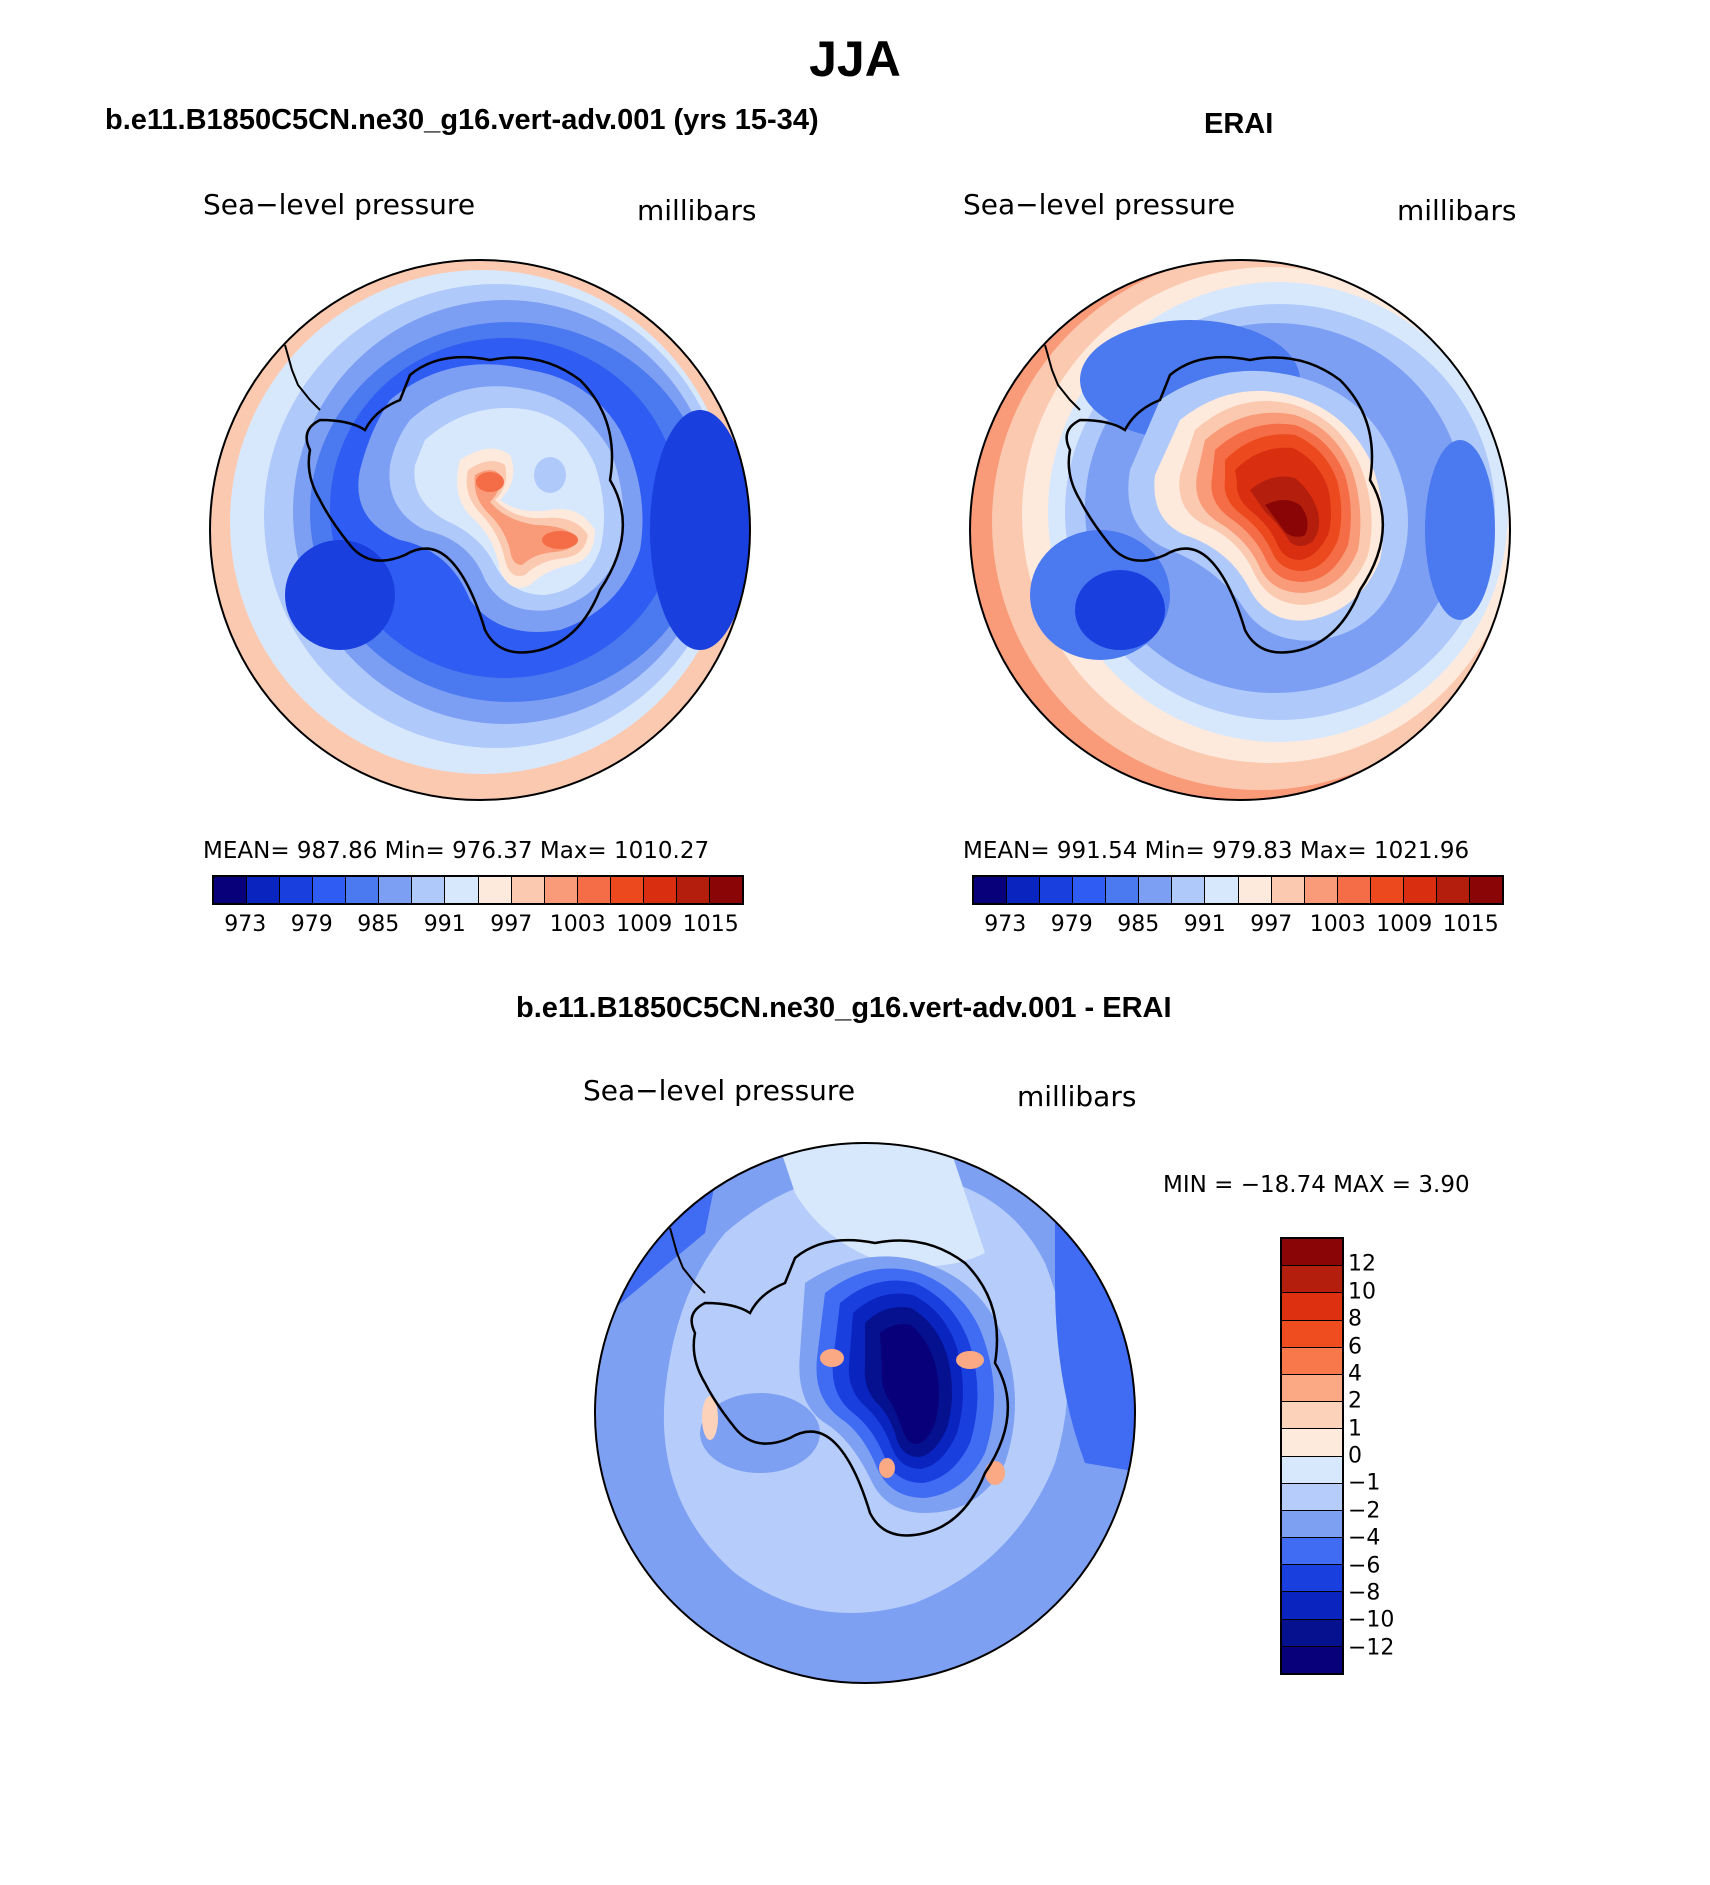  I want to click on panel1-units-label: millibars, so click(697, 210).